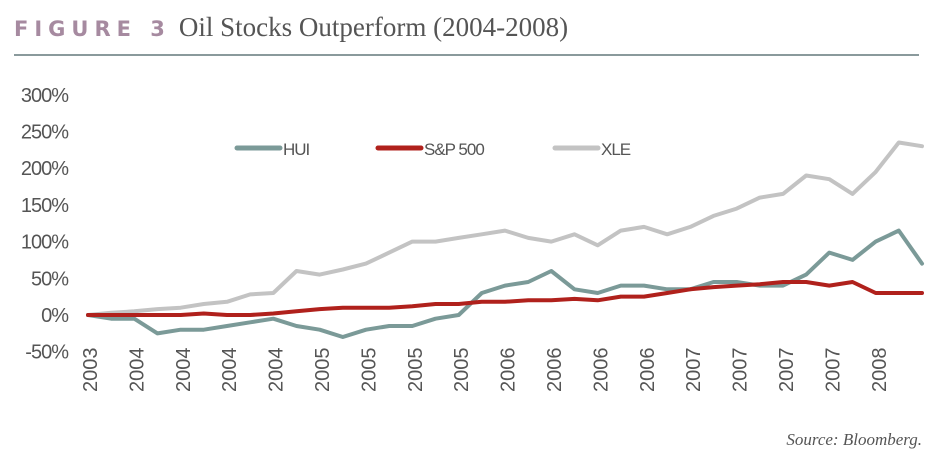 The height and width of the screenshot is (472, 938). Describe the element at coordinates (45, 133) in the screenshot. I see `y-tick-label: 250%` at that location.